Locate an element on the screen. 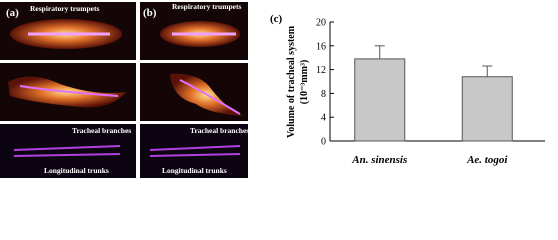 The image size is (558, 240). y-tick-label: 12 is located at coordinates (321, 70).